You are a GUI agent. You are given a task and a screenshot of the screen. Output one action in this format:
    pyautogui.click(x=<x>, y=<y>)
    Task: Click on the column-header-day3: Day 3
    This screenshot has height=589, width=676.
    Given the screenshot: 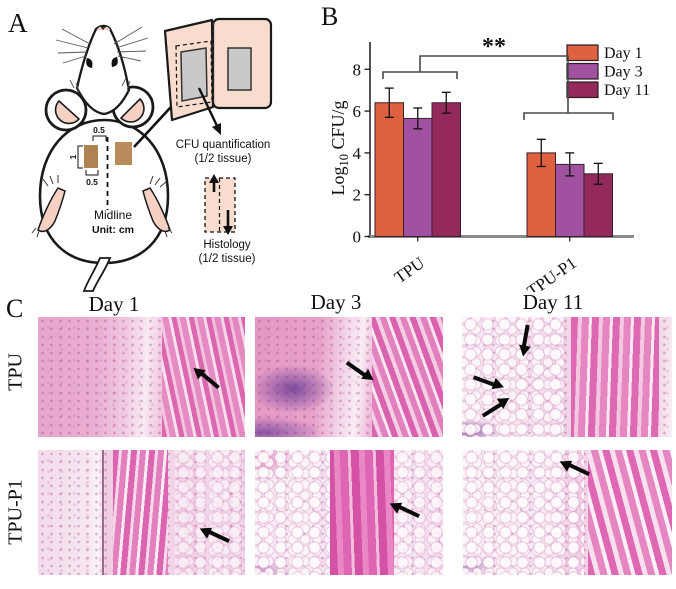 What is the action you would take?
    pyautogui.click(x=336, y=302)
    